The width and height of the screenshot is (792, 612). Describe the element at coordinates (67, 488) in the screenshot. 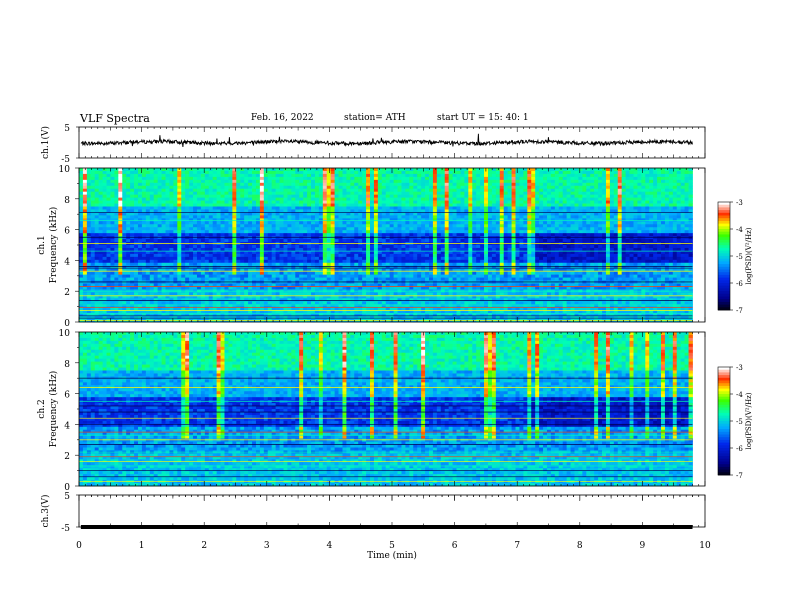

I see `y-tick-label: 0` at that location.